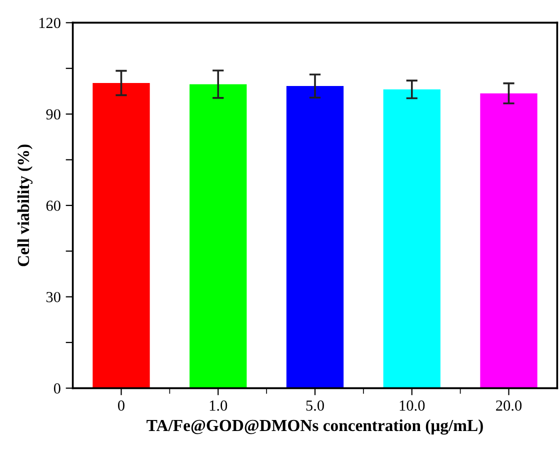  Describe the element at coordinates (219, 405) in the screenshot. I see `x-tick-label: 1.0` at that location.